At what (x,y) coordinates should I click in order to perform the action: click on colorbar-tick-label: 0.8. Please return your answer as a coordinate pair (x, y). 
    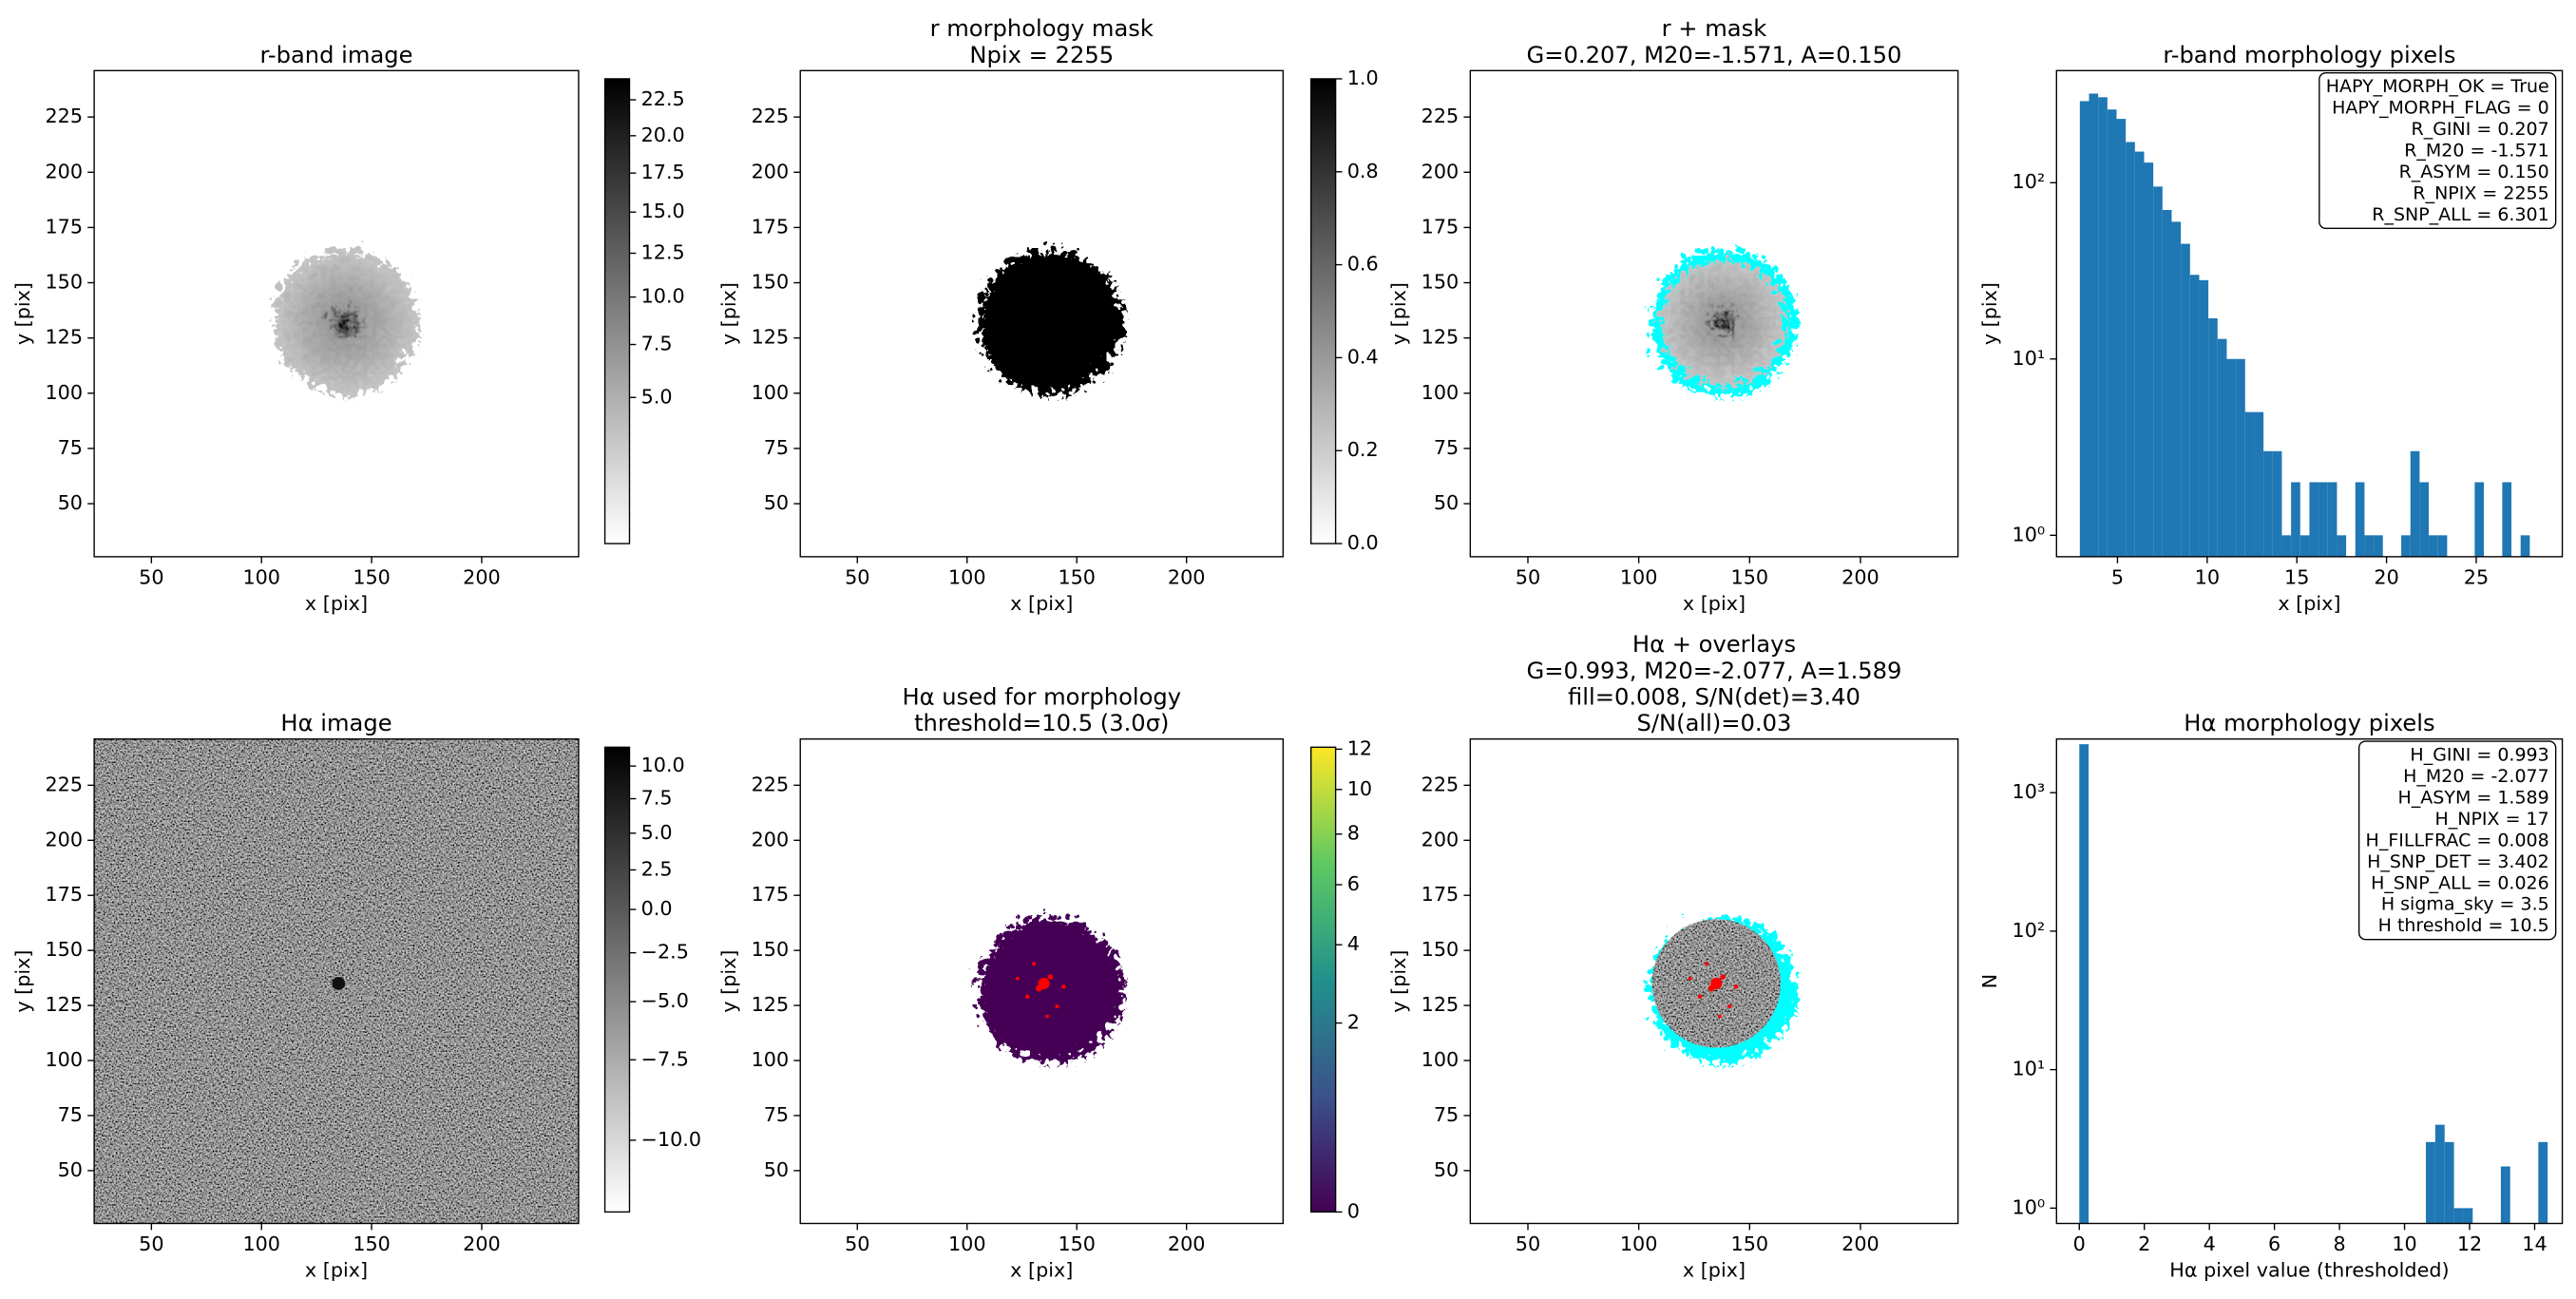
    Looking at the image, I should click on (1363, 171).